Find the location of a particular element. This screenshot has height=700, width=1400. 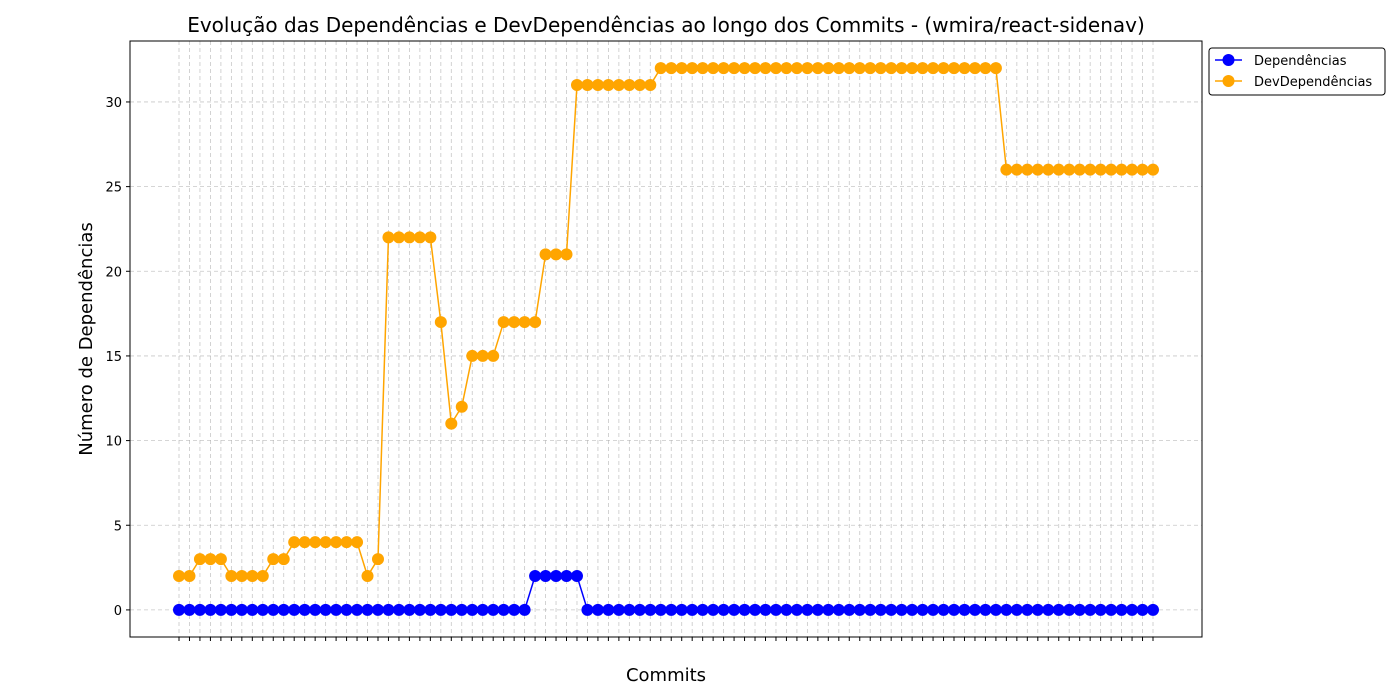

y-axis: 0 5 10 15 20 25 30 is located at coordinates (117, 357).